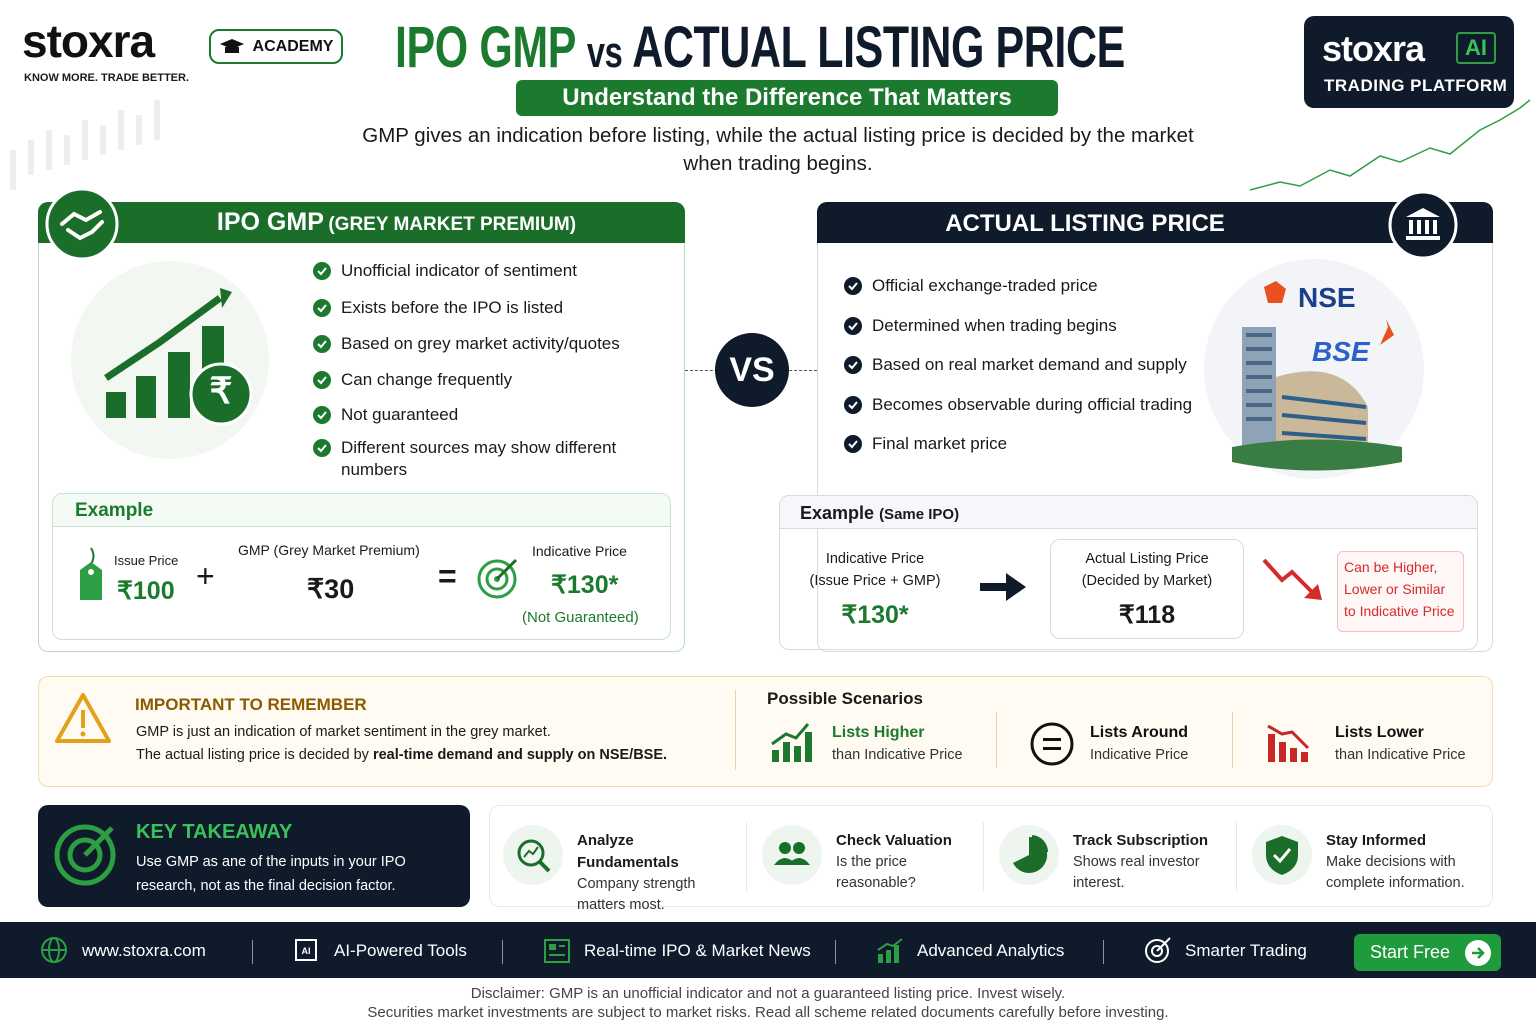  I want to click on listing-point: Official exchange-traded price, so click(1024, 286).